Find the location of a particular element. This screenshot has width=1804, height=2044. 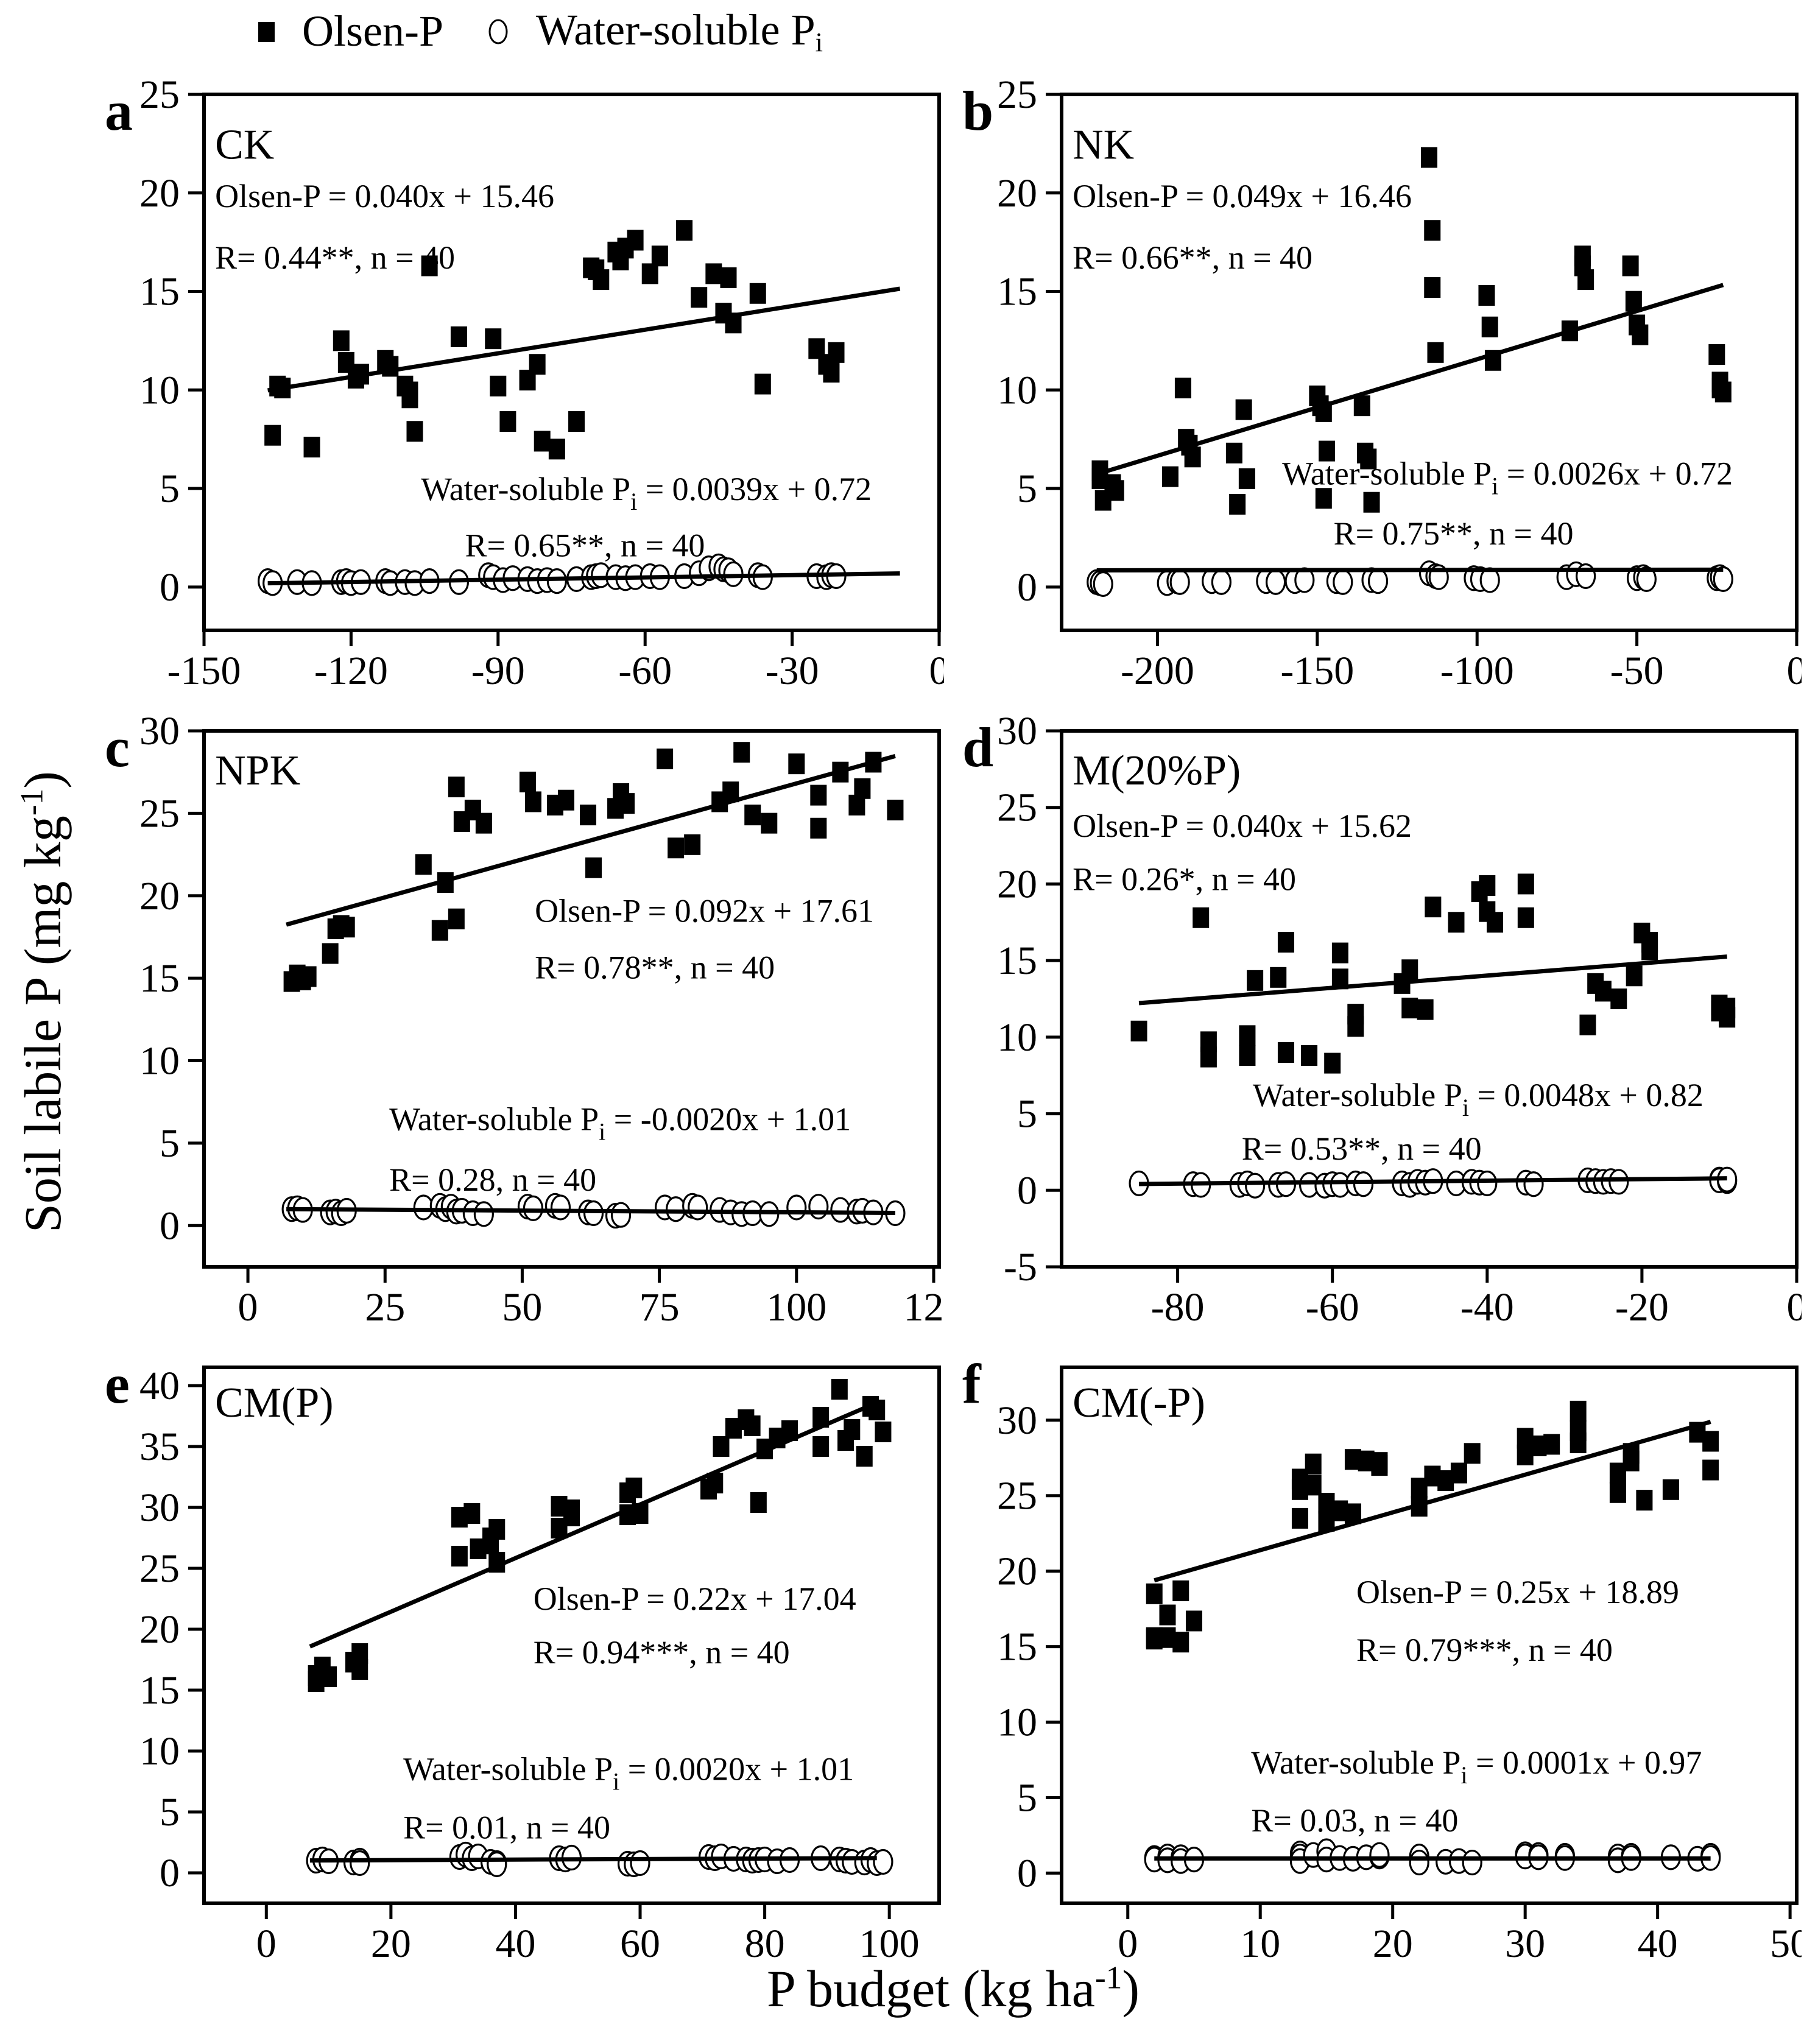

panel-letter: f is located at coordinates (972, 1384).